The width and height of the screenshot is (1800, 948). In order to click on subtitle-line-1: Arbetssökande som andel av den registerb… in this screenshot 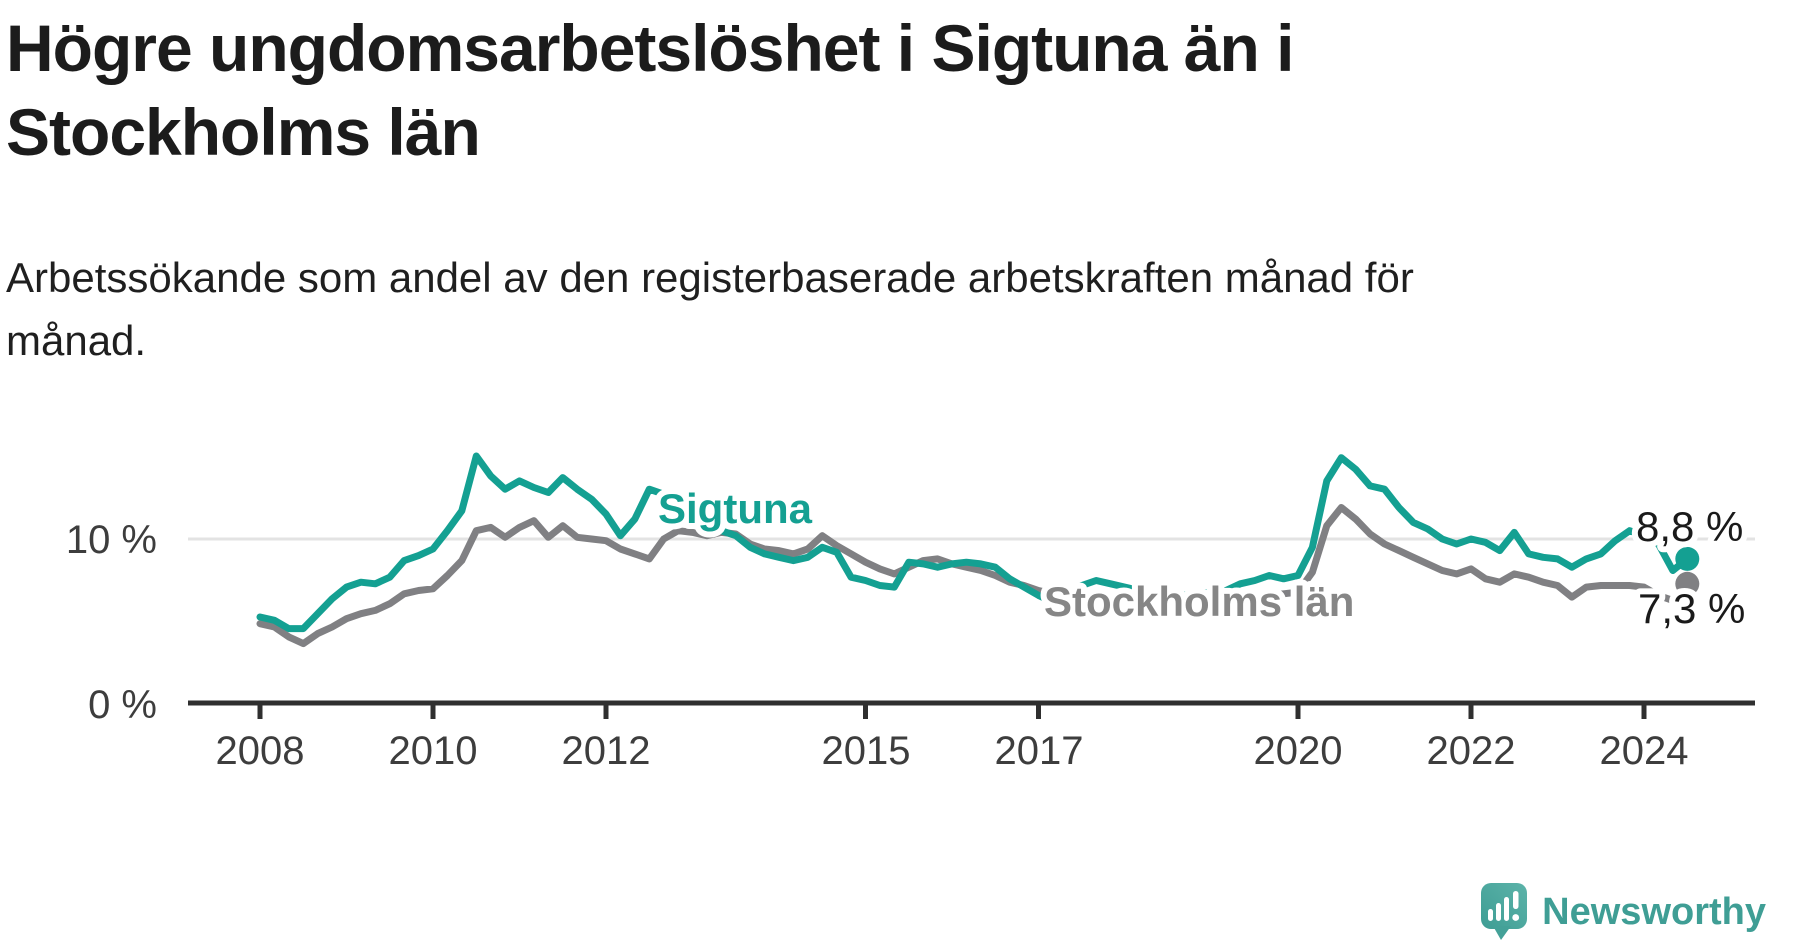, I will do `click(710, 277)`.